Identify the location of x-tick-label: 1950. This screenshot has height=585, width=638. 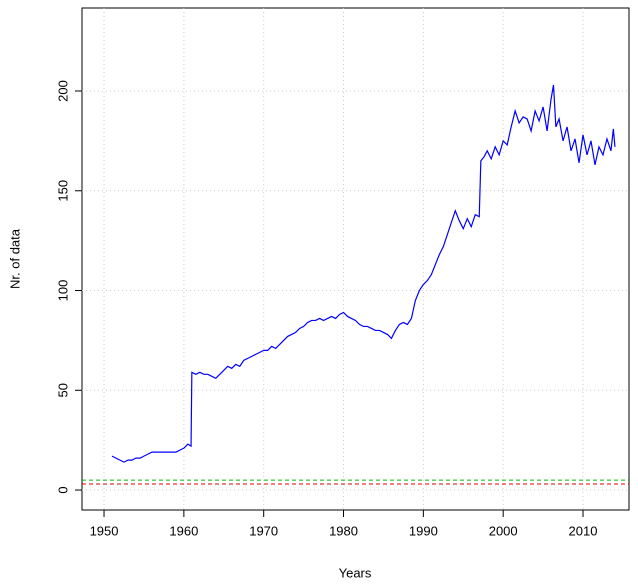
(104, 530).